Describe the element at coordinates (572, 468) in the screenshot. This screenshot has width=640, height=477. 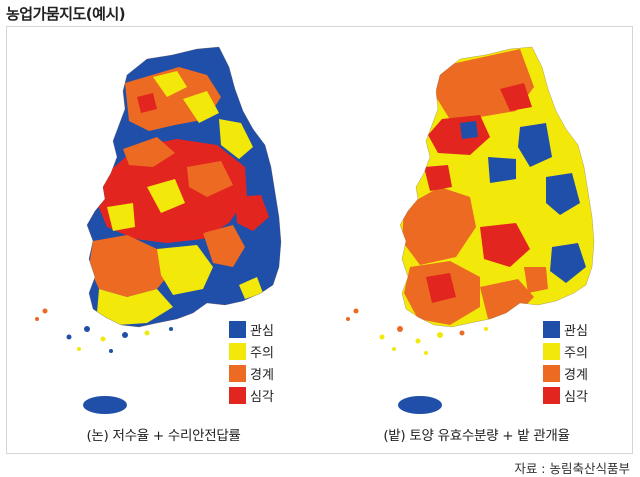
I see `source-note: 자료 : 농림축산식품부` at that location.